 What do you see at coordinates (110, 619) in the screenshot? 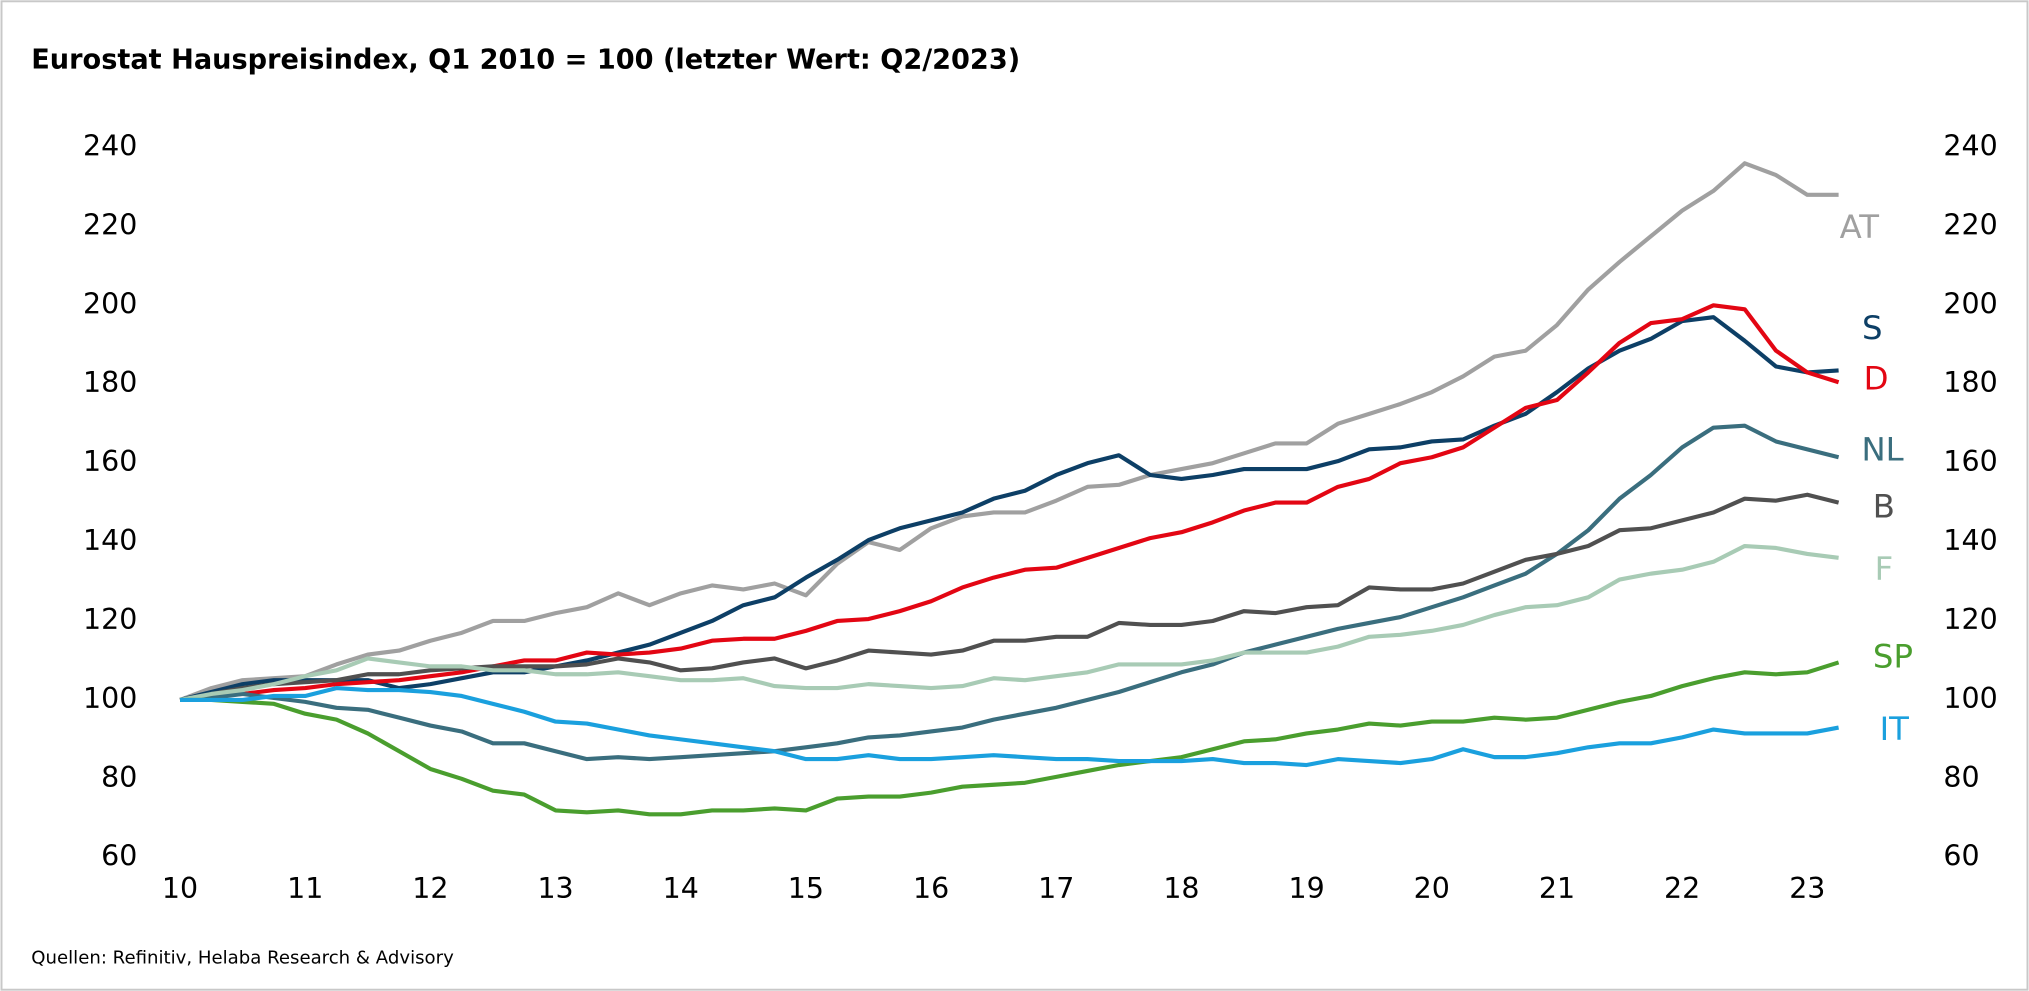
I see `y-tick-label: 120` at bounding box center [110, 619].